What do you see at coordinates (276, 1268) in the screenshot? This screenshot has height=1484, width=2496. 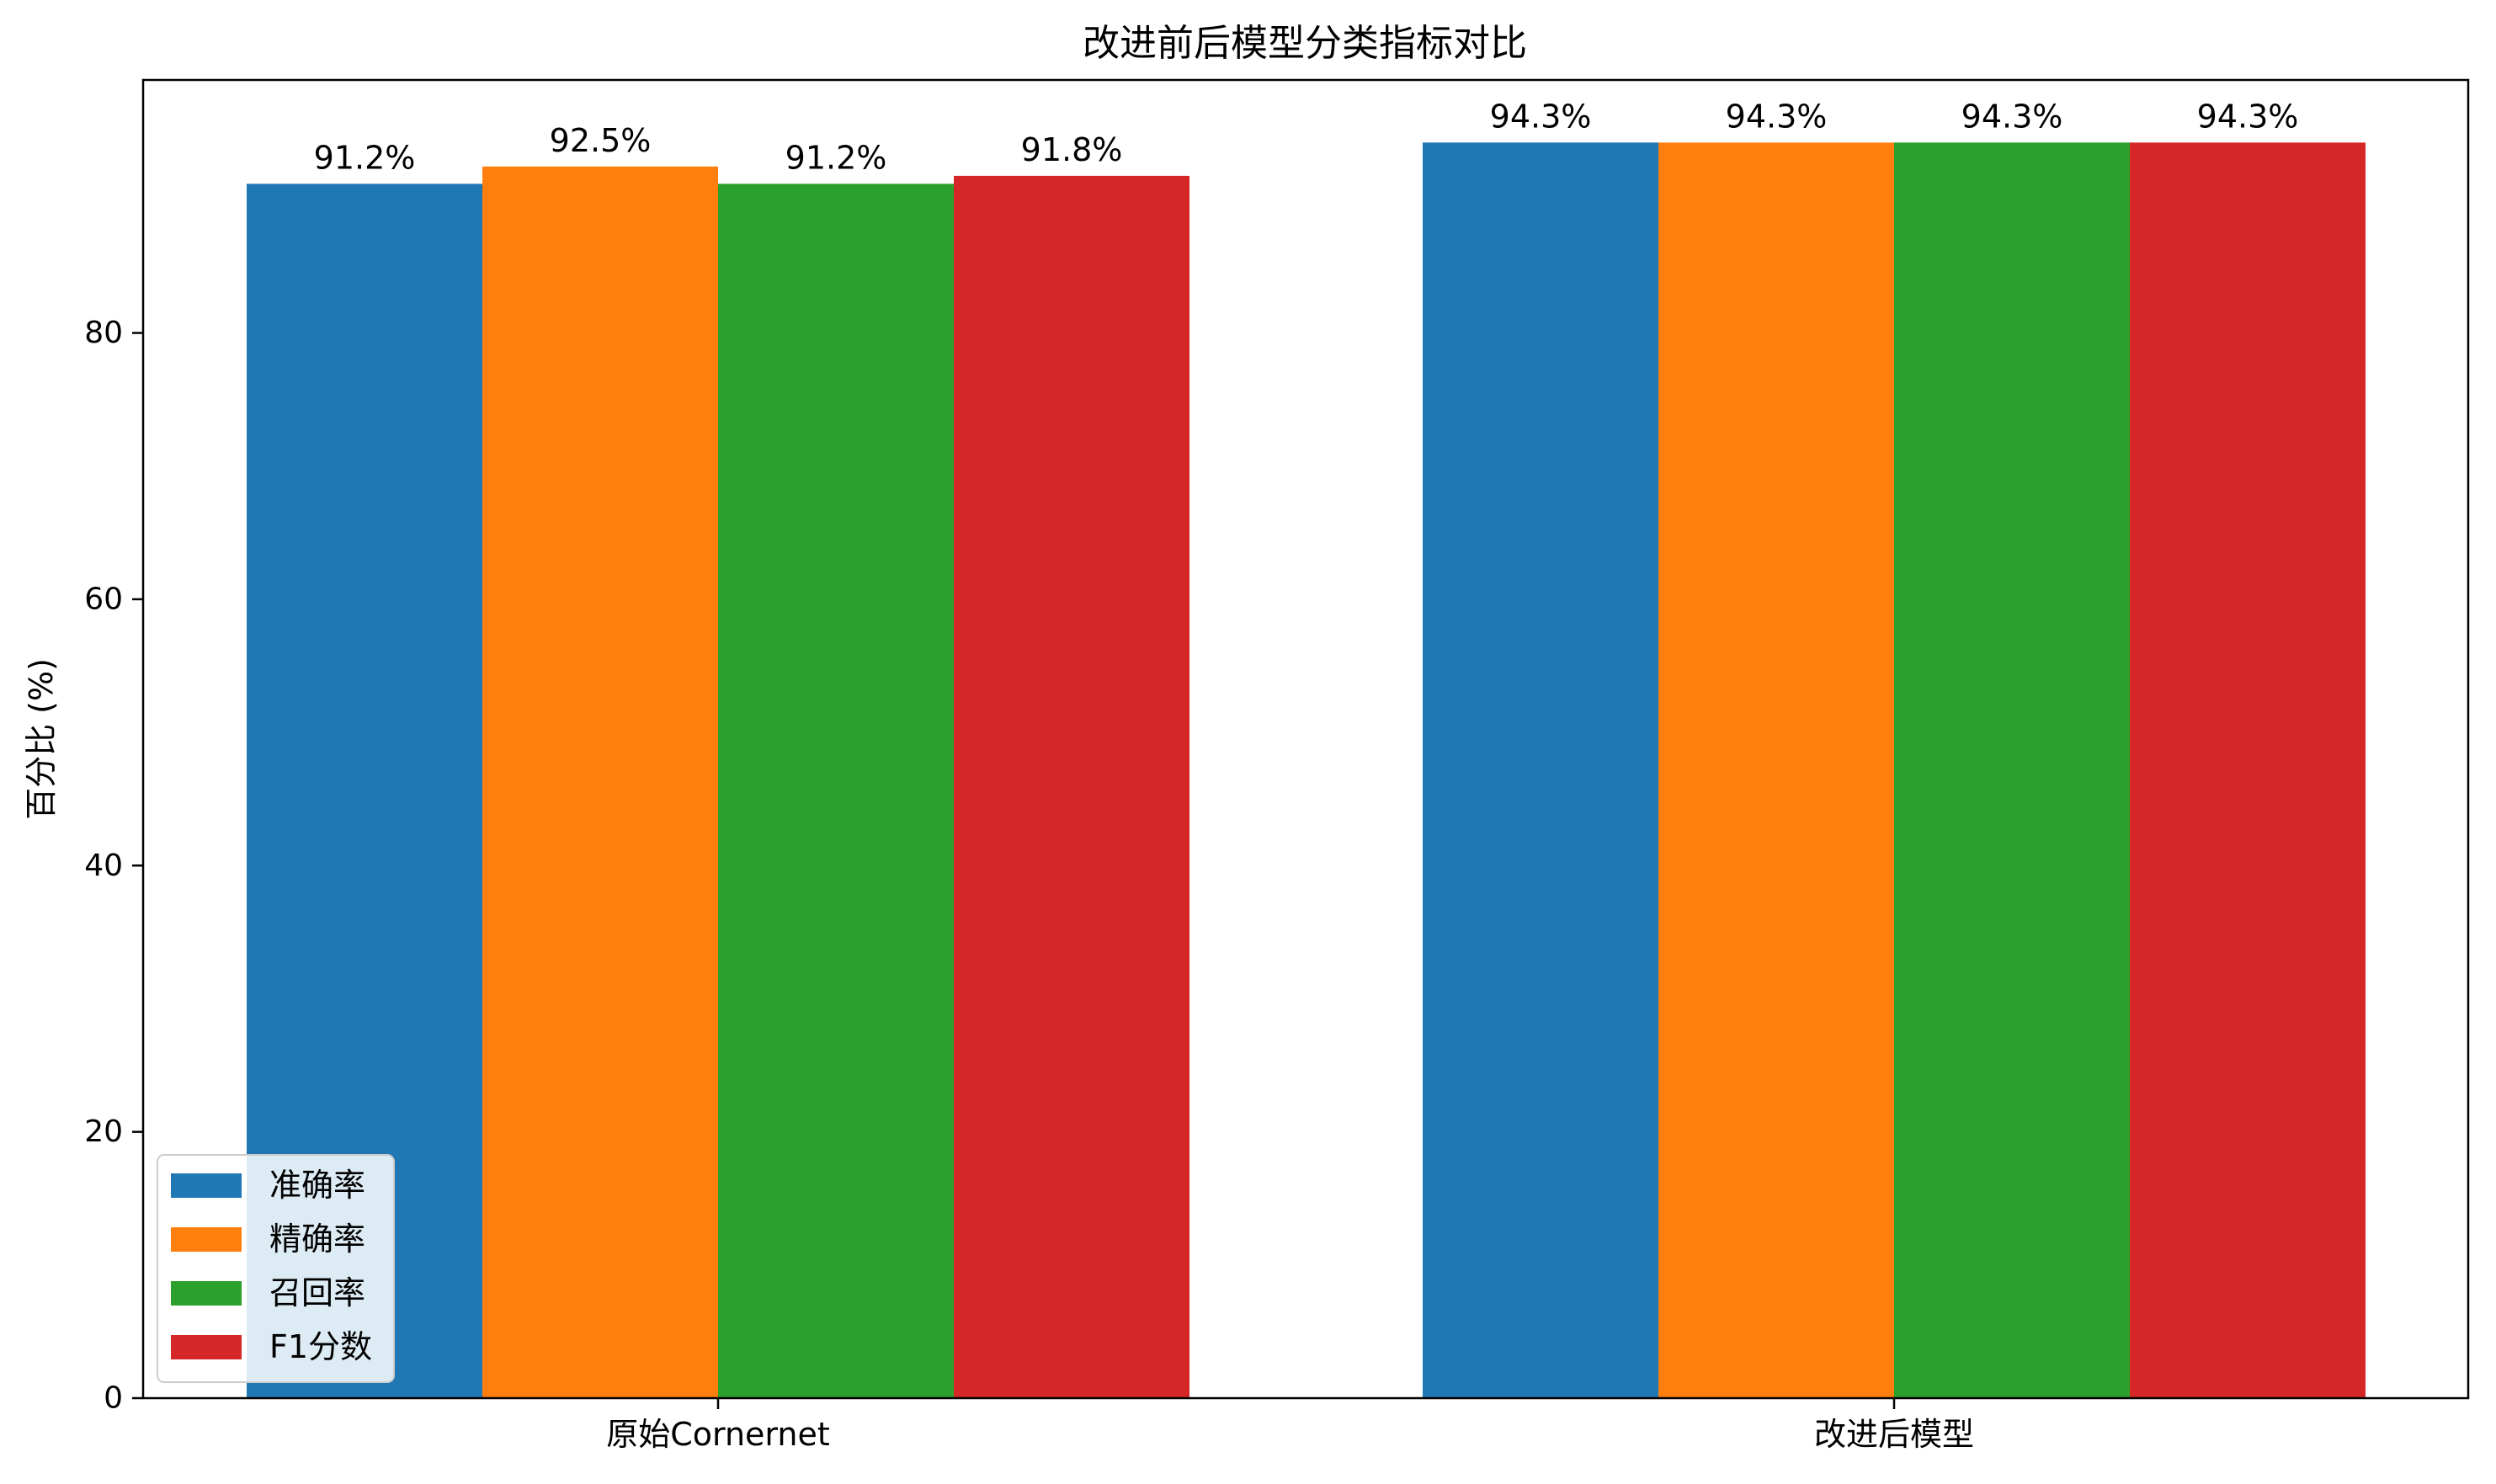 I see `legend-box` at bounding box center [276, 1268].